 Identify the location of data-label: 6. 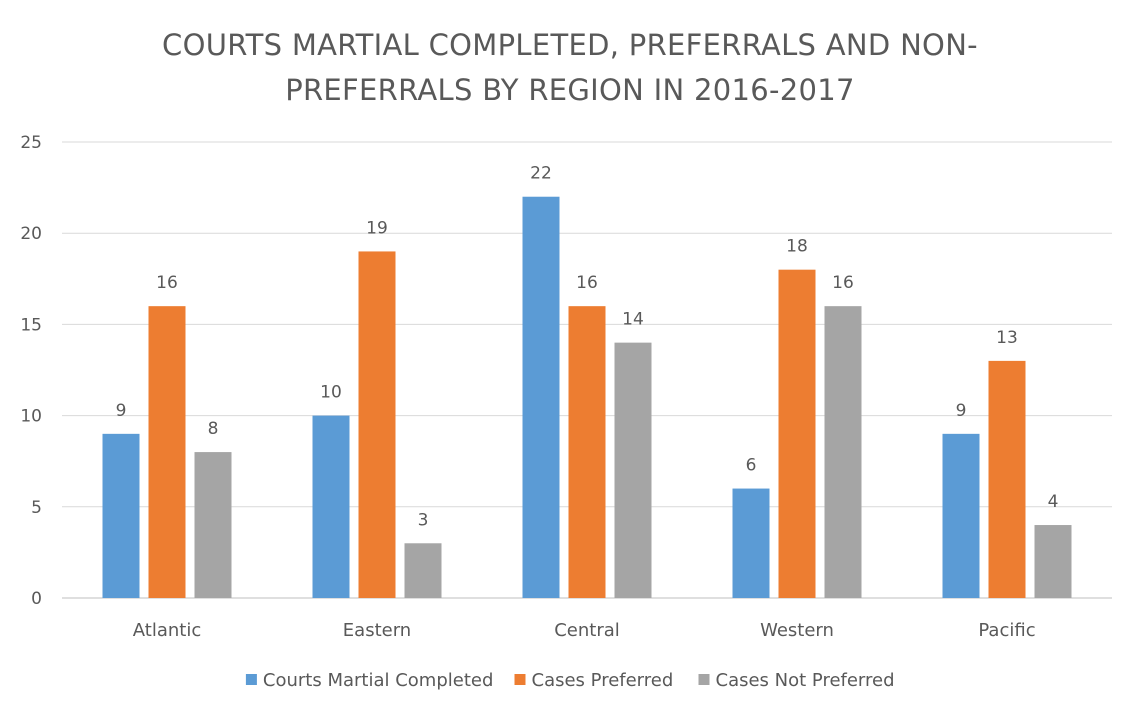
(751, 466).